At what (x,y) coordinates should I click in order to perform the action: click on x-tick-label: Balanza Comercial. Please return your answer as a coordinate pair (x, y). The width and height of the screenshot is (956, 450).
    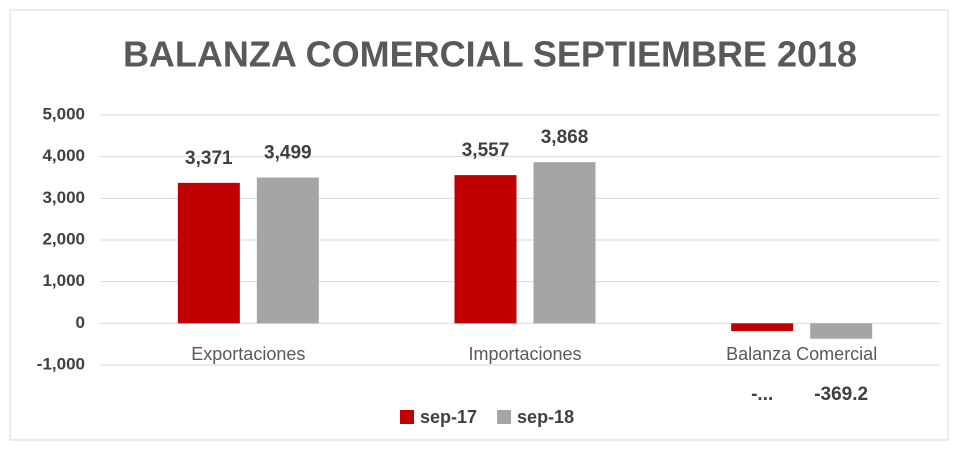
    Looking at the image, I should click on (801, 354).